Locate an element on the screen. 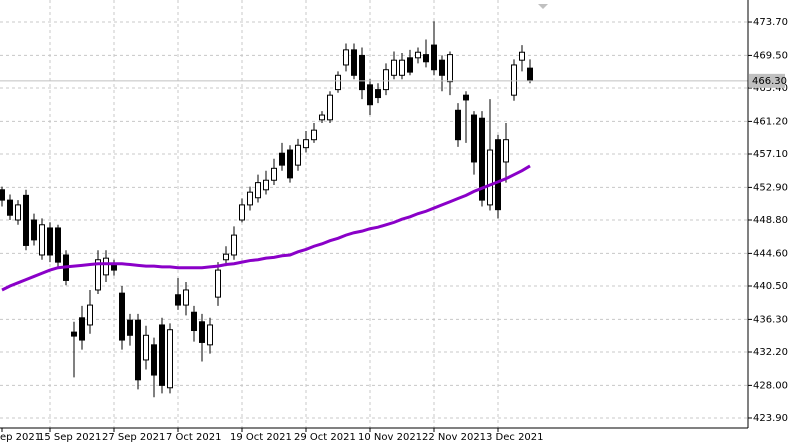 The width and height of the screenshot is (790, 445). scroll-marker is located at coordinates (543, 6).